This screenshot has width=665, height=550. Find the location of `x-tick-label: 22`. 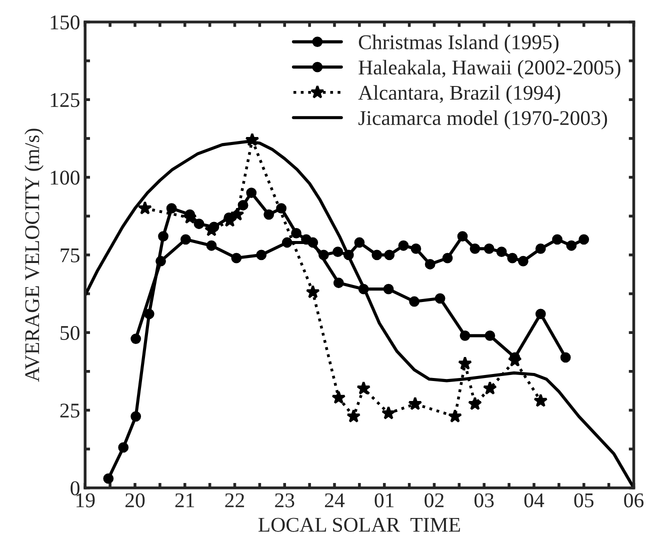

x-tick-label: 22 is located at coordinates (234, 500).